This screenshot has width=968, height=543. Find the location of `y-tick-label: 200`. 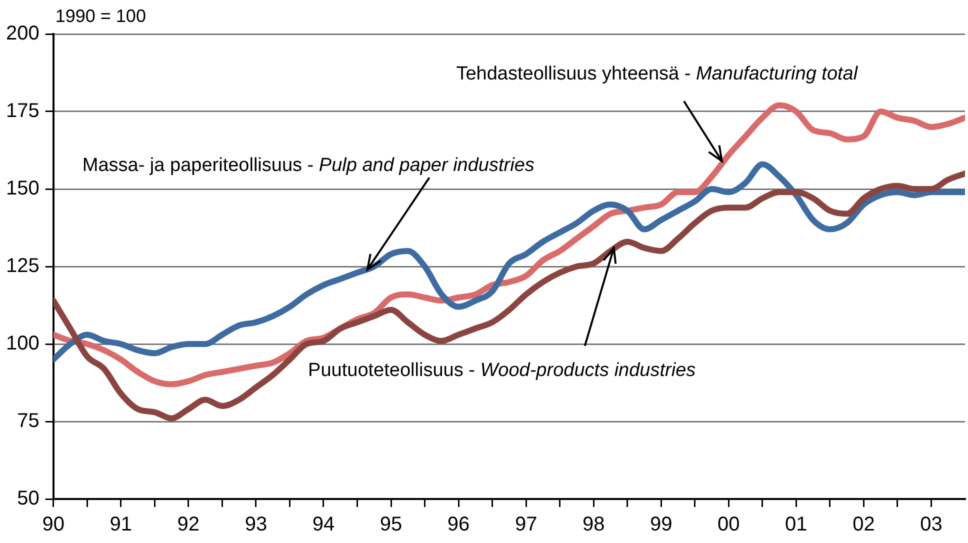

y-tick-label: 200 is located at coordinates (23, 33).